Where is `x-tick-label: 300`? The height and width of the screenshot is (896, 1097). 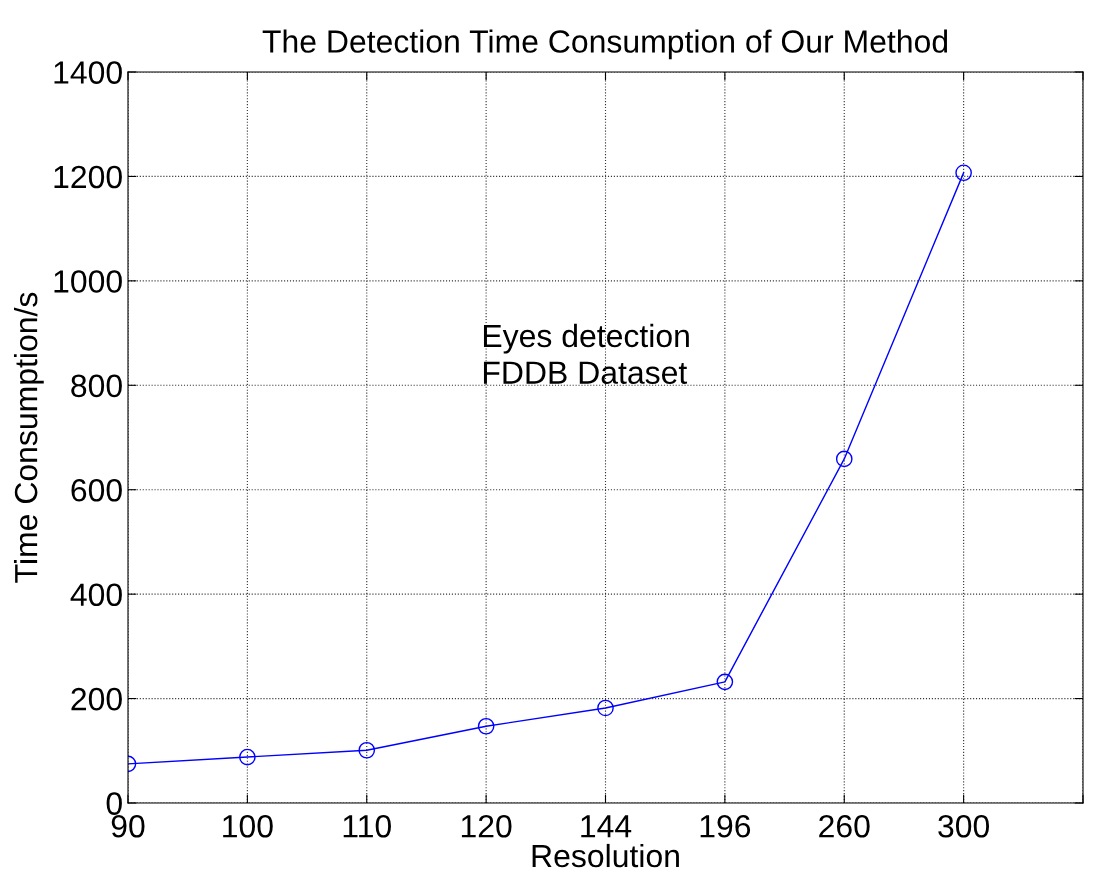 x-tick-label: 300 is located at coordinates (964, 826).